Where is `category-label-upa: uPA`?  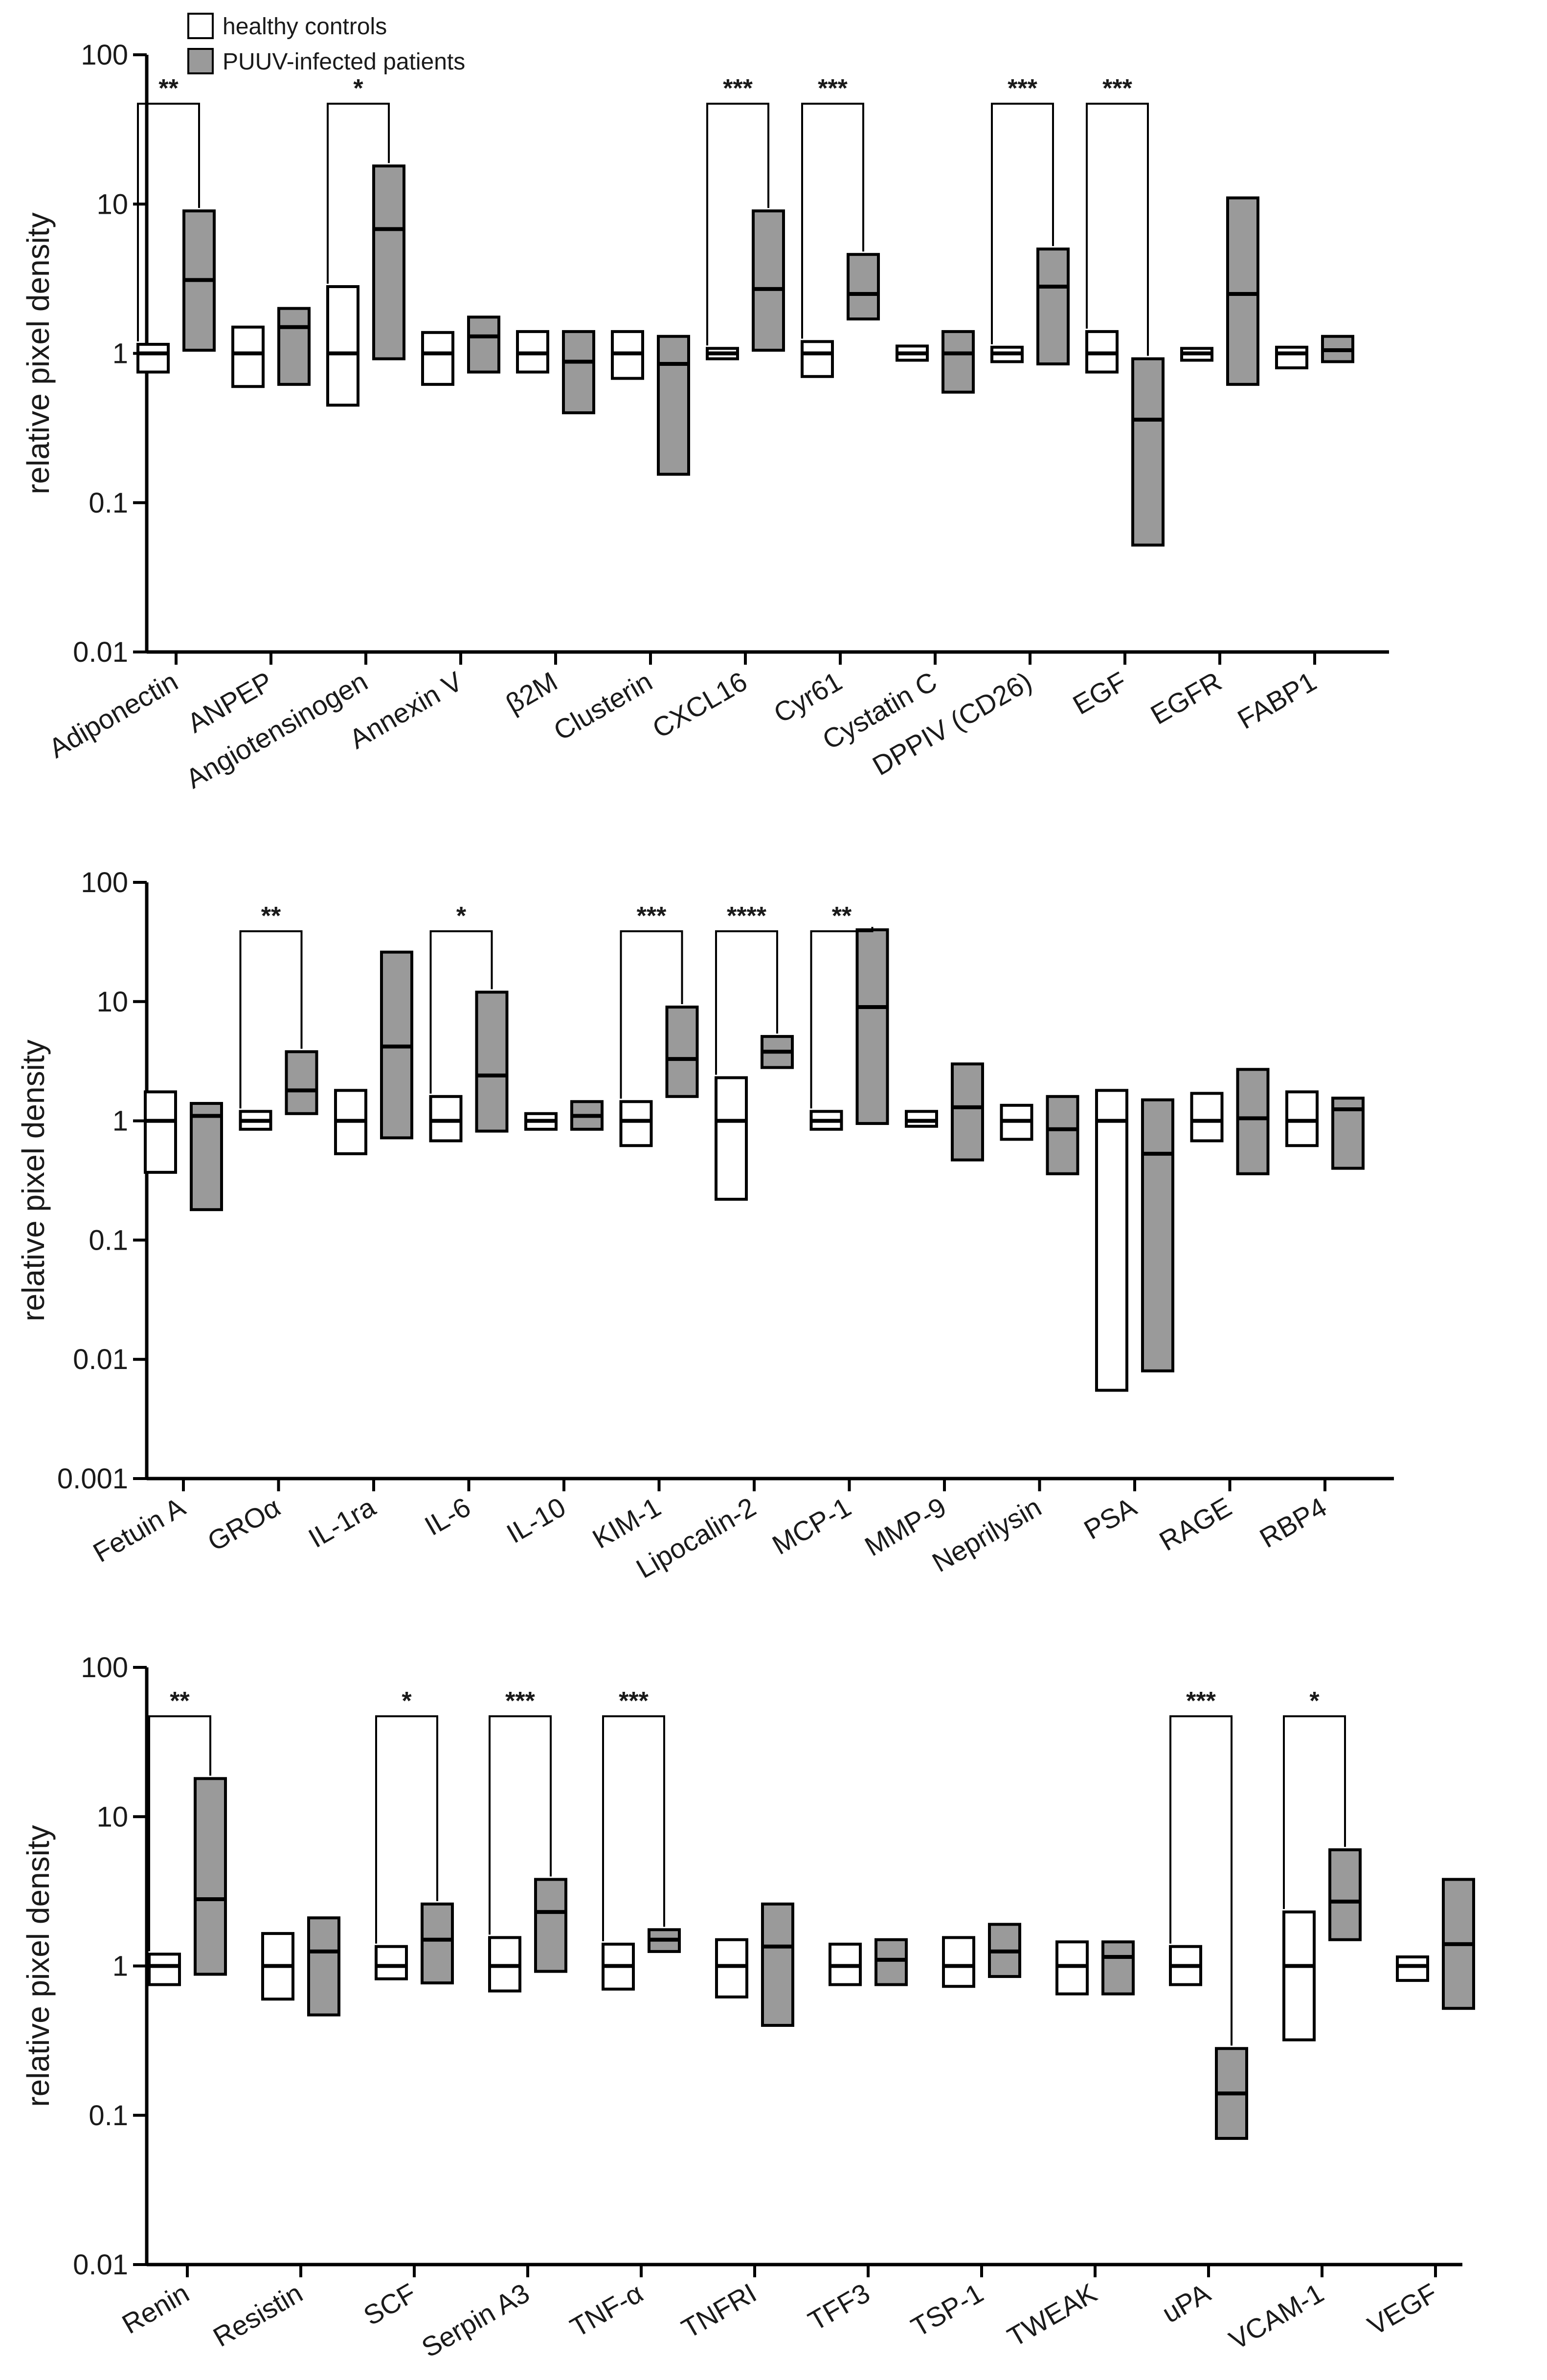 category-label-upa: uPA is located at coordinates (1186, 2303).